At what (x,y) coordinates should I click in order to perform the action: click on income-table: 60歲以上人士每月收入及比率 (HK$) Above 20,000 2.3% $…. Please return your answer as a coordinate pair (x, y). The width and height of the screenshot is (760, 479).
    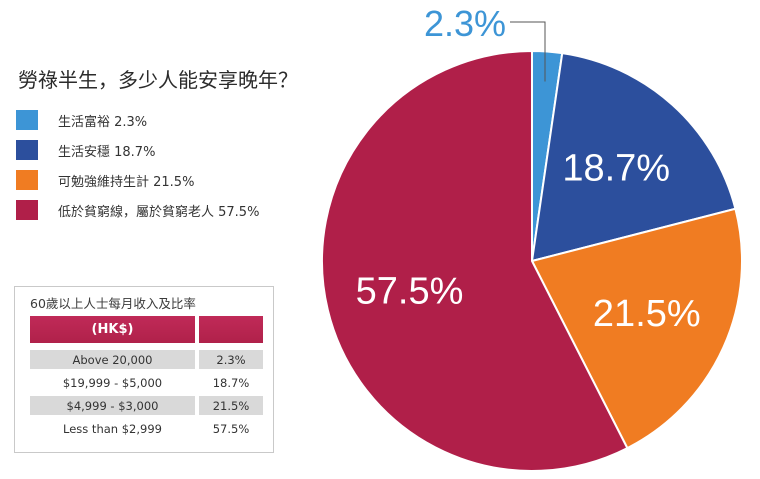
    Looking at the image, I should click on (144, 369).